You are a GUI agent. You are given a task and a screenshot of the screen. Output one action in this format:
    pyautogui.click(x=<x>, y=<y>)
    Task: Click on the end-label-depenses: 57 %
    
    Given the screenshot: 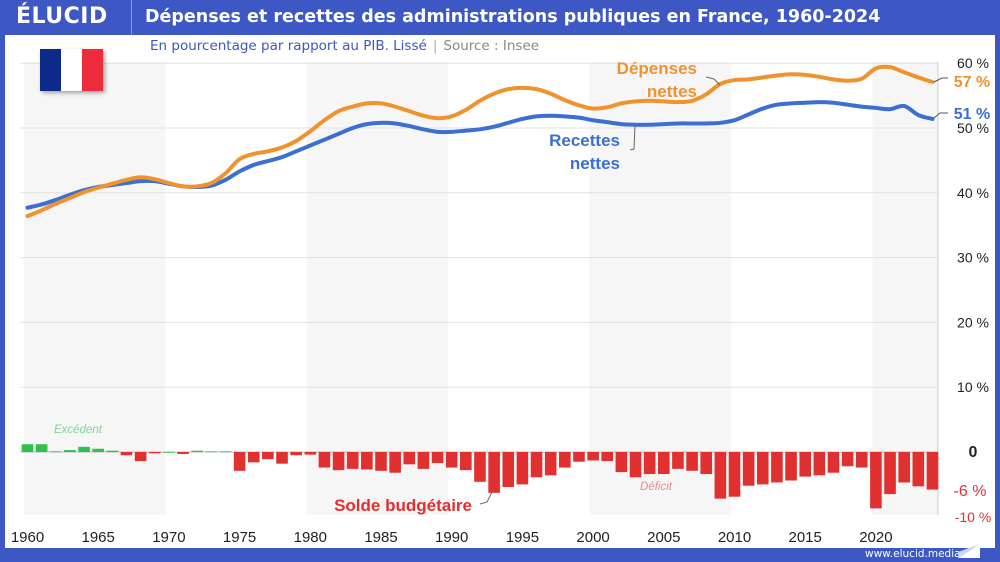 What is the action you would take?
    pyautogui.click(x=972, y=82)
    